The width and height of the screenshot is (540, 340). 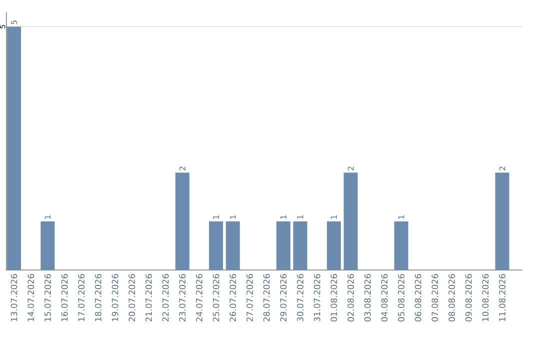 What do you see at coordinates (14, 298) in the screenshot?
I see `x-tick-label: 13.07.2026` at bounding box center [14, 298].